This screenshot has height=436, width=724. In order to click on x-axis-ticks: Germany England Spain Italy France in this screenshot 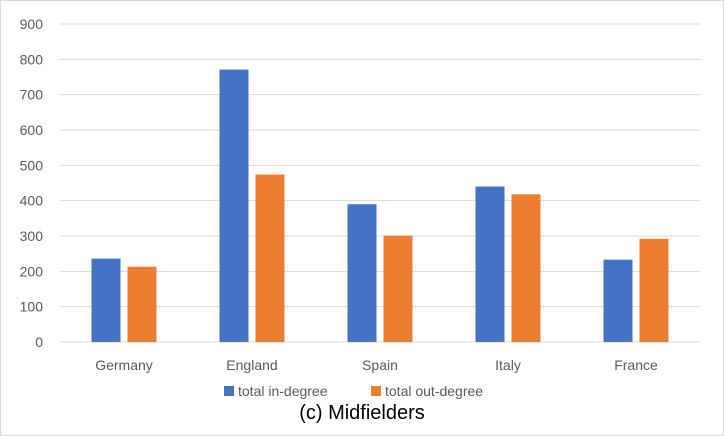, I will do `click(376, 365)`.